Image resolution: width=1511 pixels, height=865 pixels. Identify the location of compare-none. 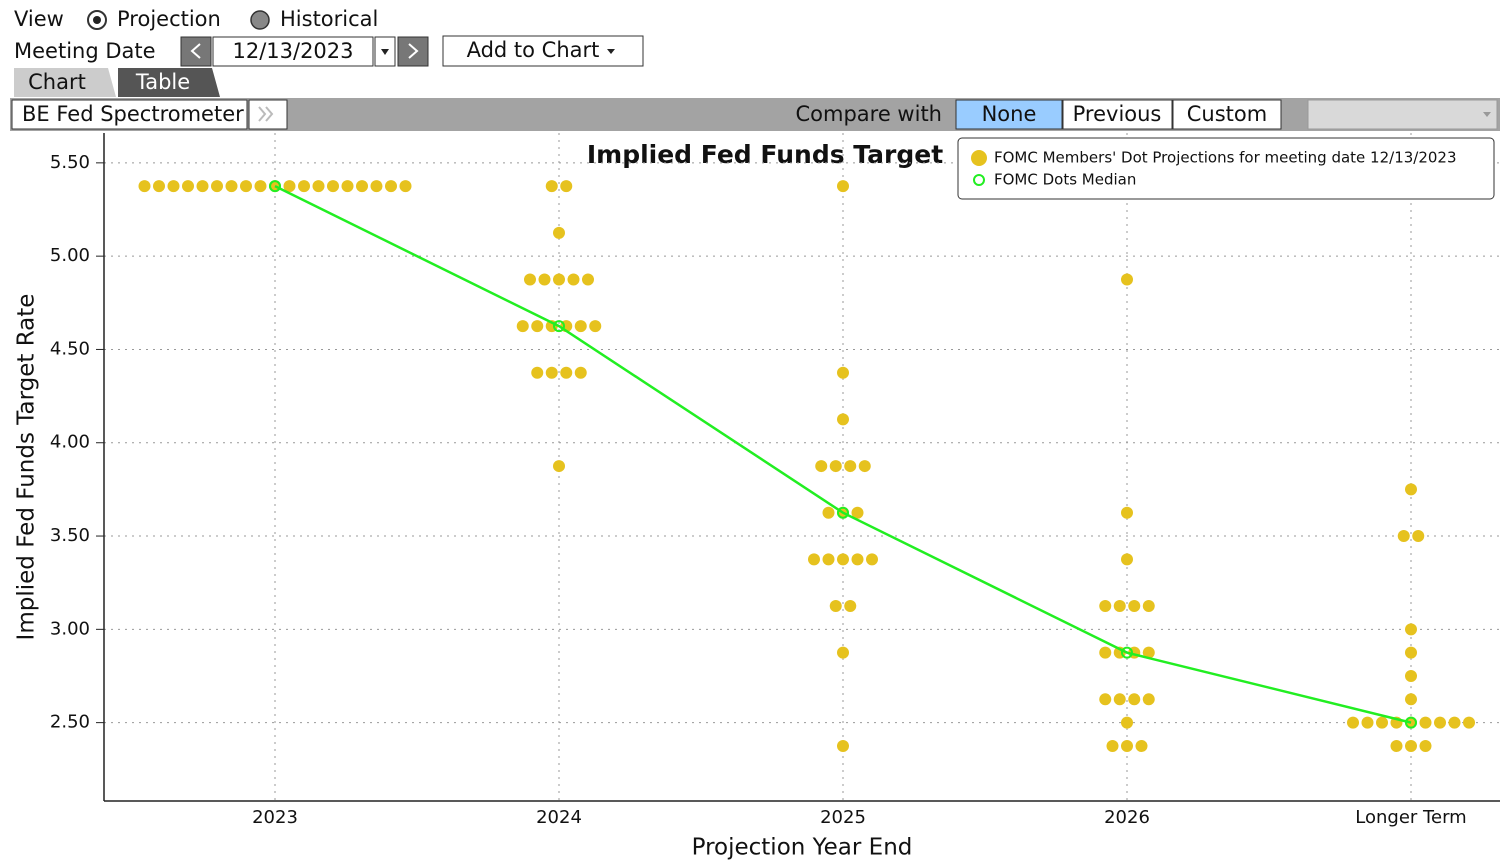
(1009, 114).